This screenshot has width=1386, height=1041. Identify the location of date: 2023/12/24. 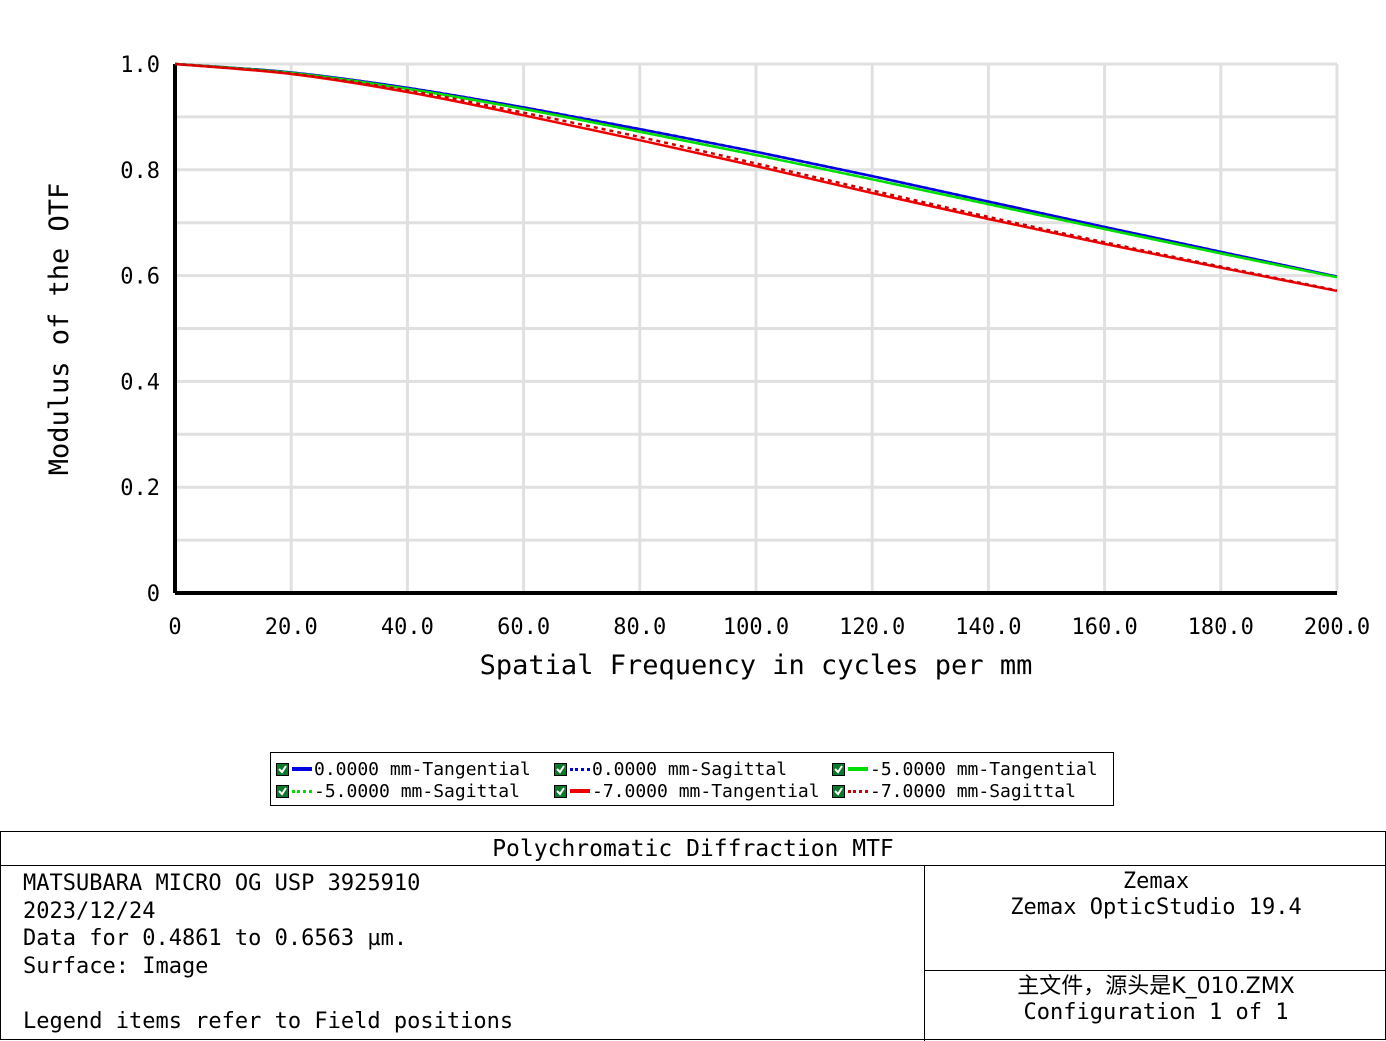
(89, 911).